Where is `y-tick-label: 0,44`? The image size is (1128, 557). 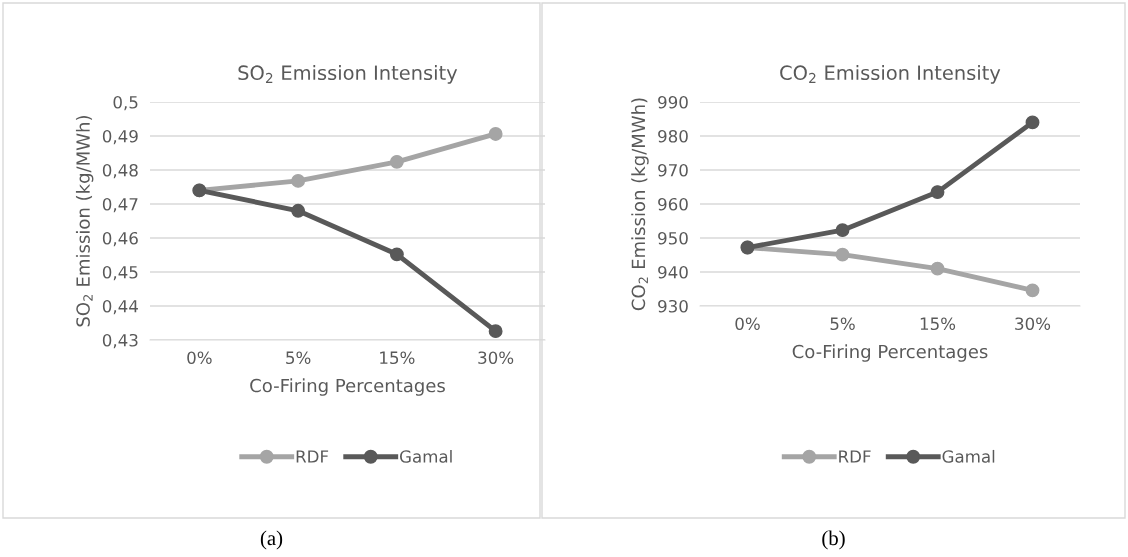
y-tick-label: 0,44 is located at coordinates (120, 307).